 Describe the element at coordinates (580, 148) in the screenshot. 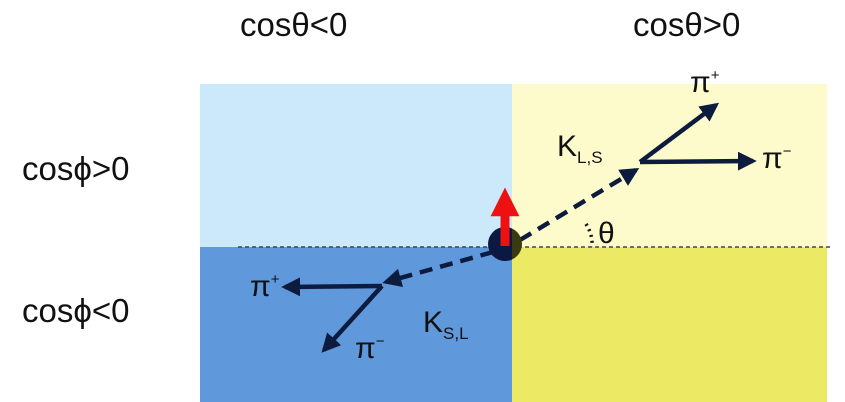

I see `upper-kaon-label: KL,S` at that location.